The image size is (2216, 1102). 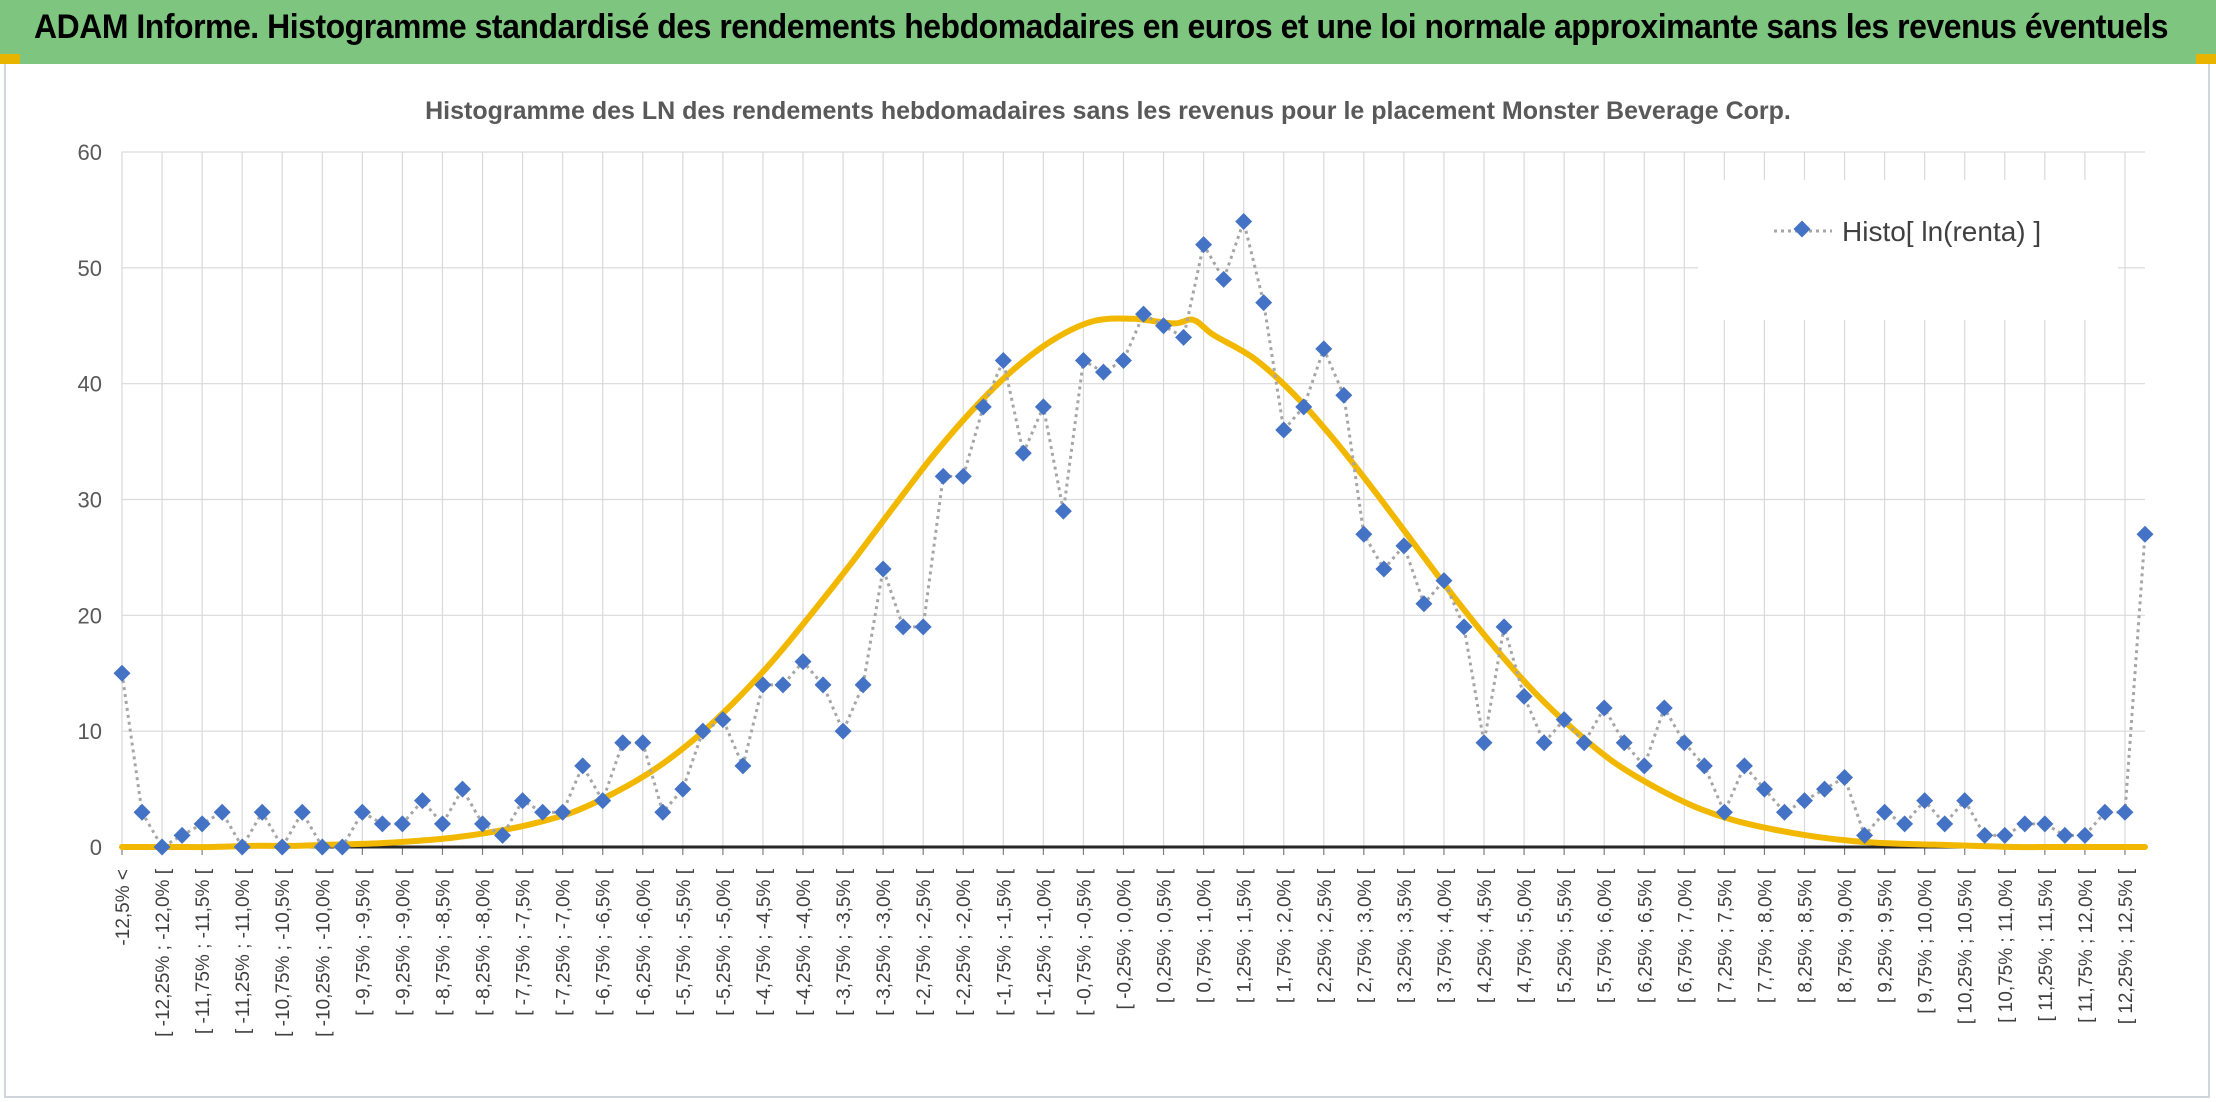 I want to click on x-category-label: [ 0,25% ; 0,5% [, so click(x=1165, y=935).